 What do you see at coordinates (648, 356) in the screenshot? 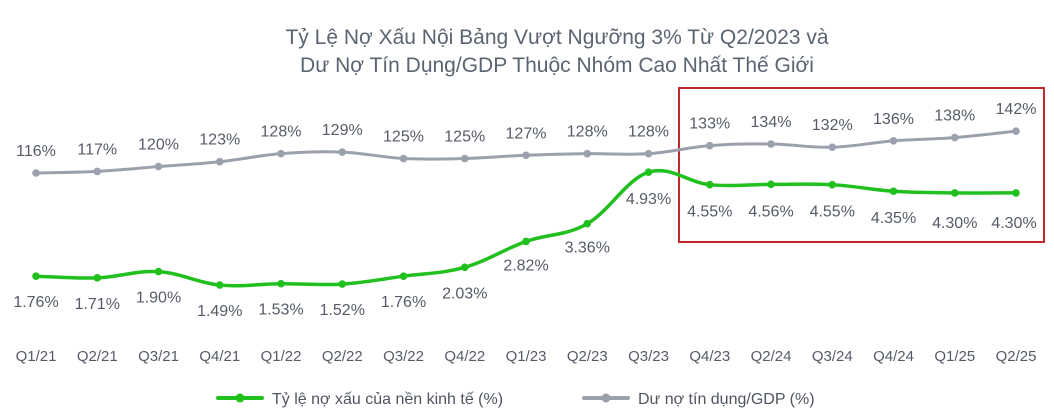
I see `x-tick-label-10: Q3/23` at bounding box center [648, 356].